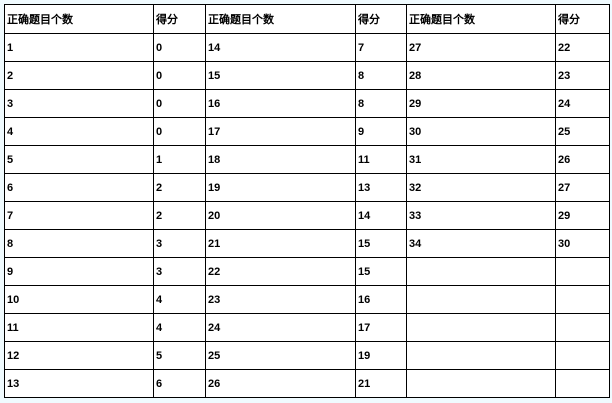  Describe the element at coordinates (79, 103) in the screenshot. I see `correct-count-cell: 3` at that location.